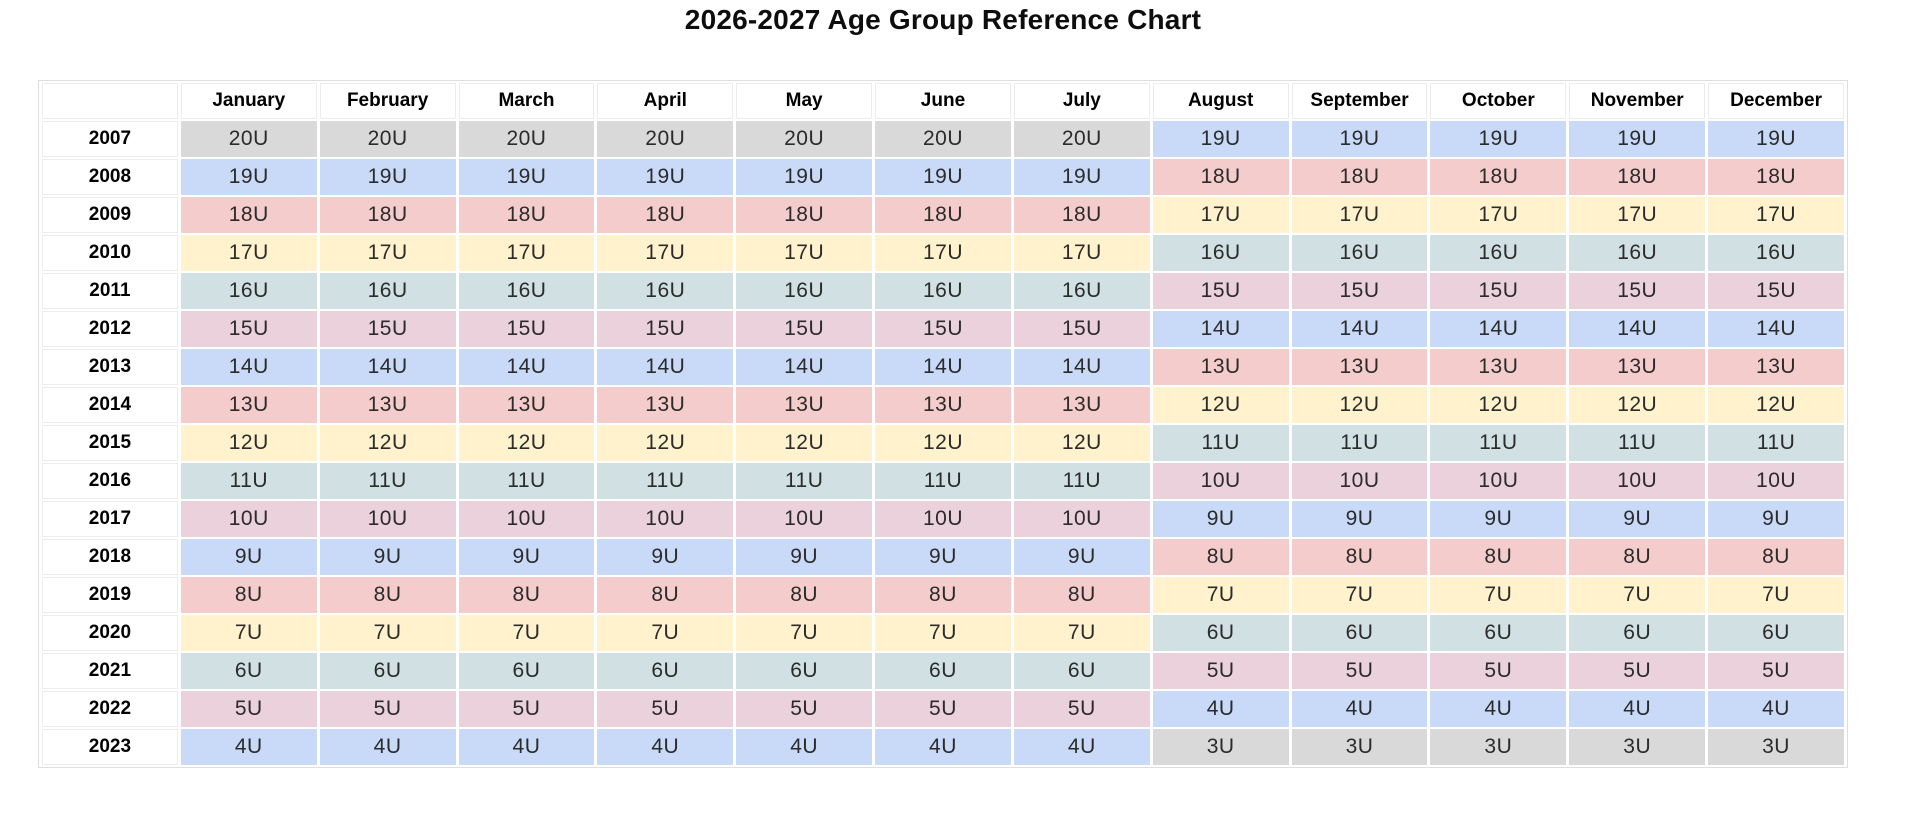 The image size is (1920, 821). Describe the element at coordinates (110, 291) in the screenshot. I see `year-header-2011: 2011` at that location.